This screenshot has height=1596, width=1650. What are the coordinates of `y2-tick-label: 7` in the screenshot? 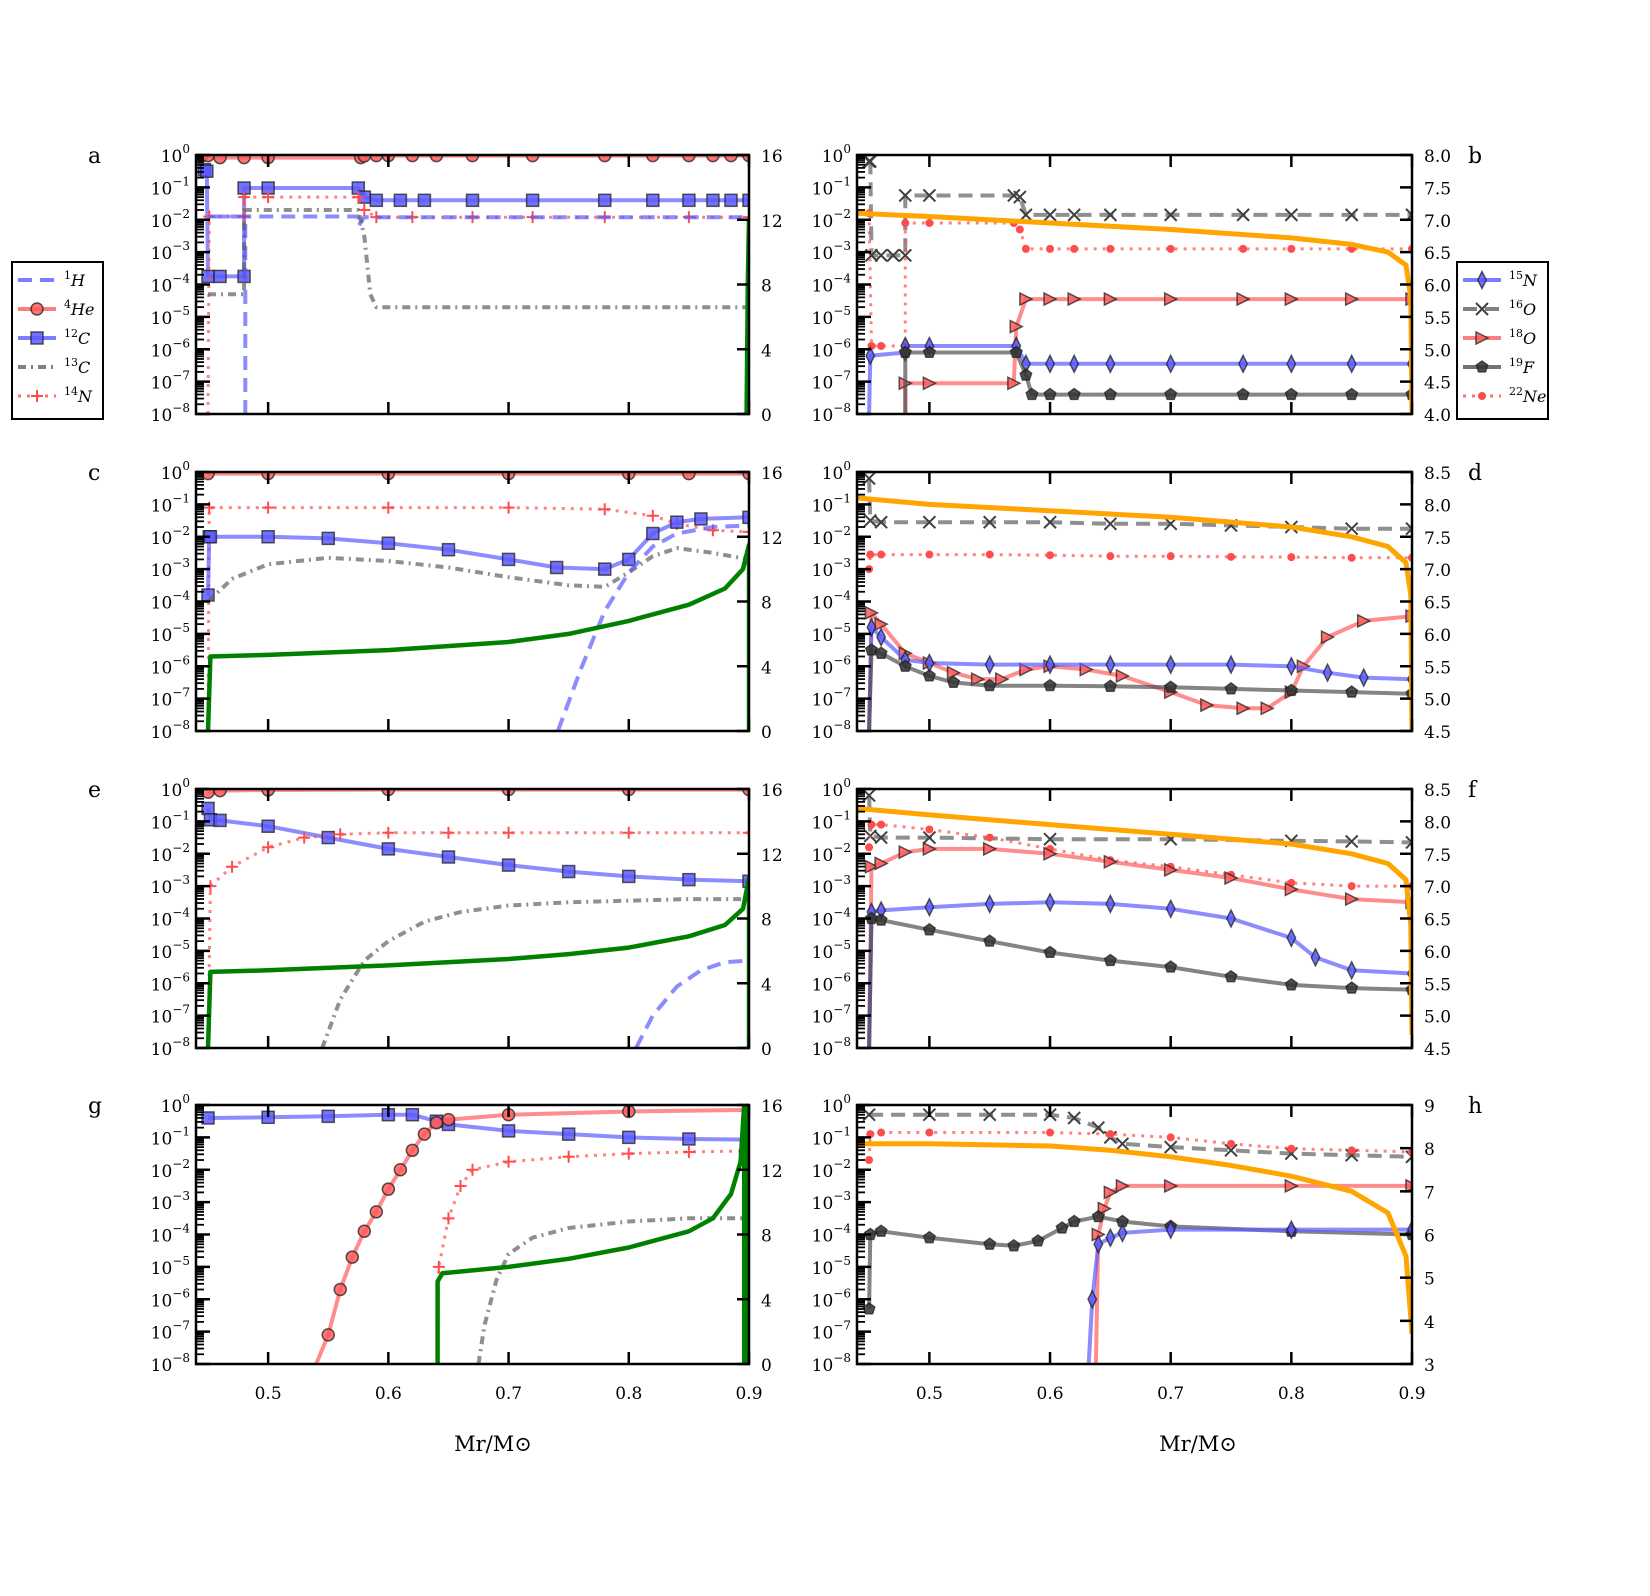 It's located at (1429, 1193).